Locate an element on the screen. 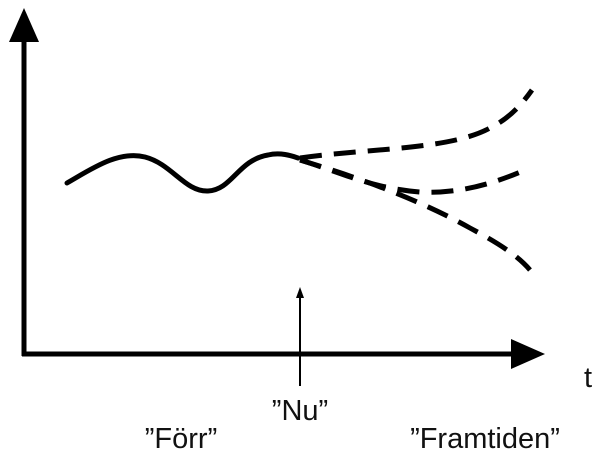 This screenshot has height=458, width=594. past-trend-line is located at coordinates (182, 172).